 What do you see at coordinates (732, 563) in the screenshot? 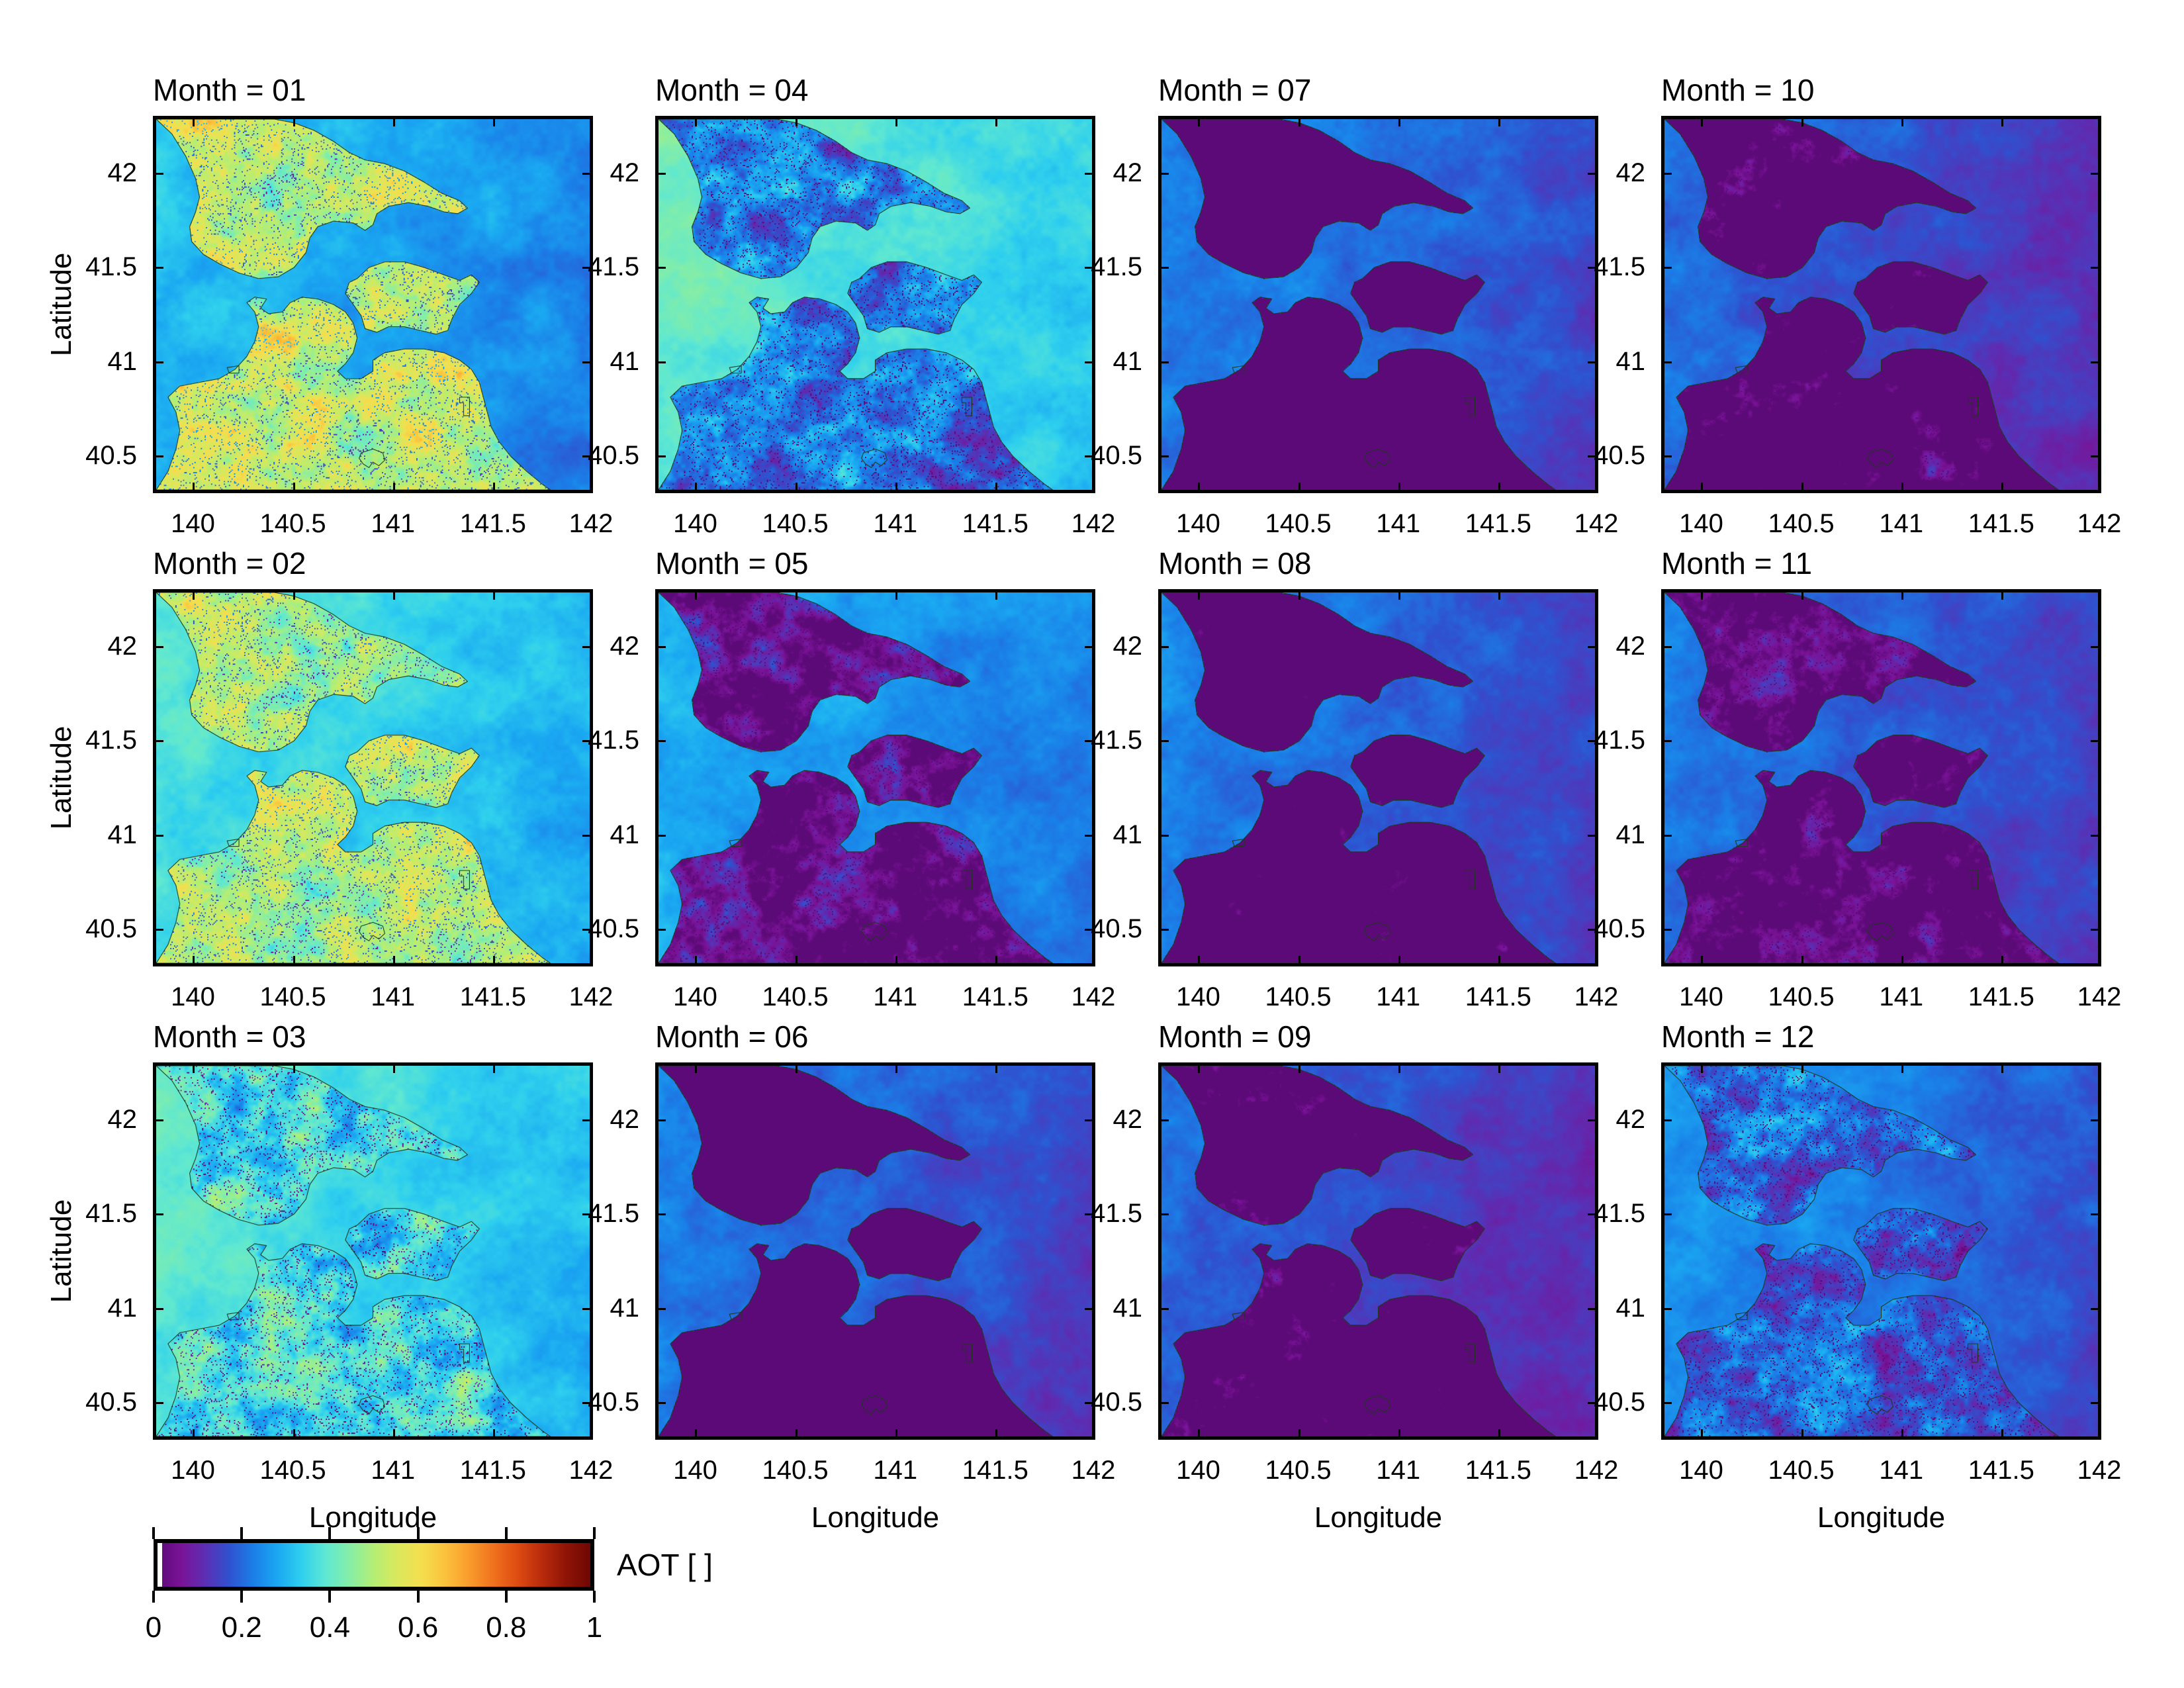
I see `panel-title: Month = 05` at bounding box center [732, 563].